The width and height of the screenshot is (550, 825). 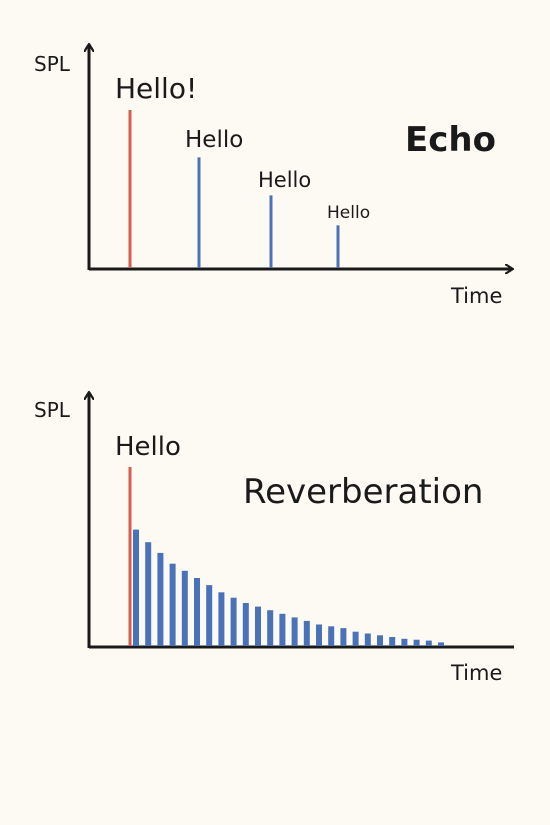 What do you see at coordinates (476, 673) in the screenshot?
I see `reverberation-x-axis-label: Time` at bounding box center [476, 673].